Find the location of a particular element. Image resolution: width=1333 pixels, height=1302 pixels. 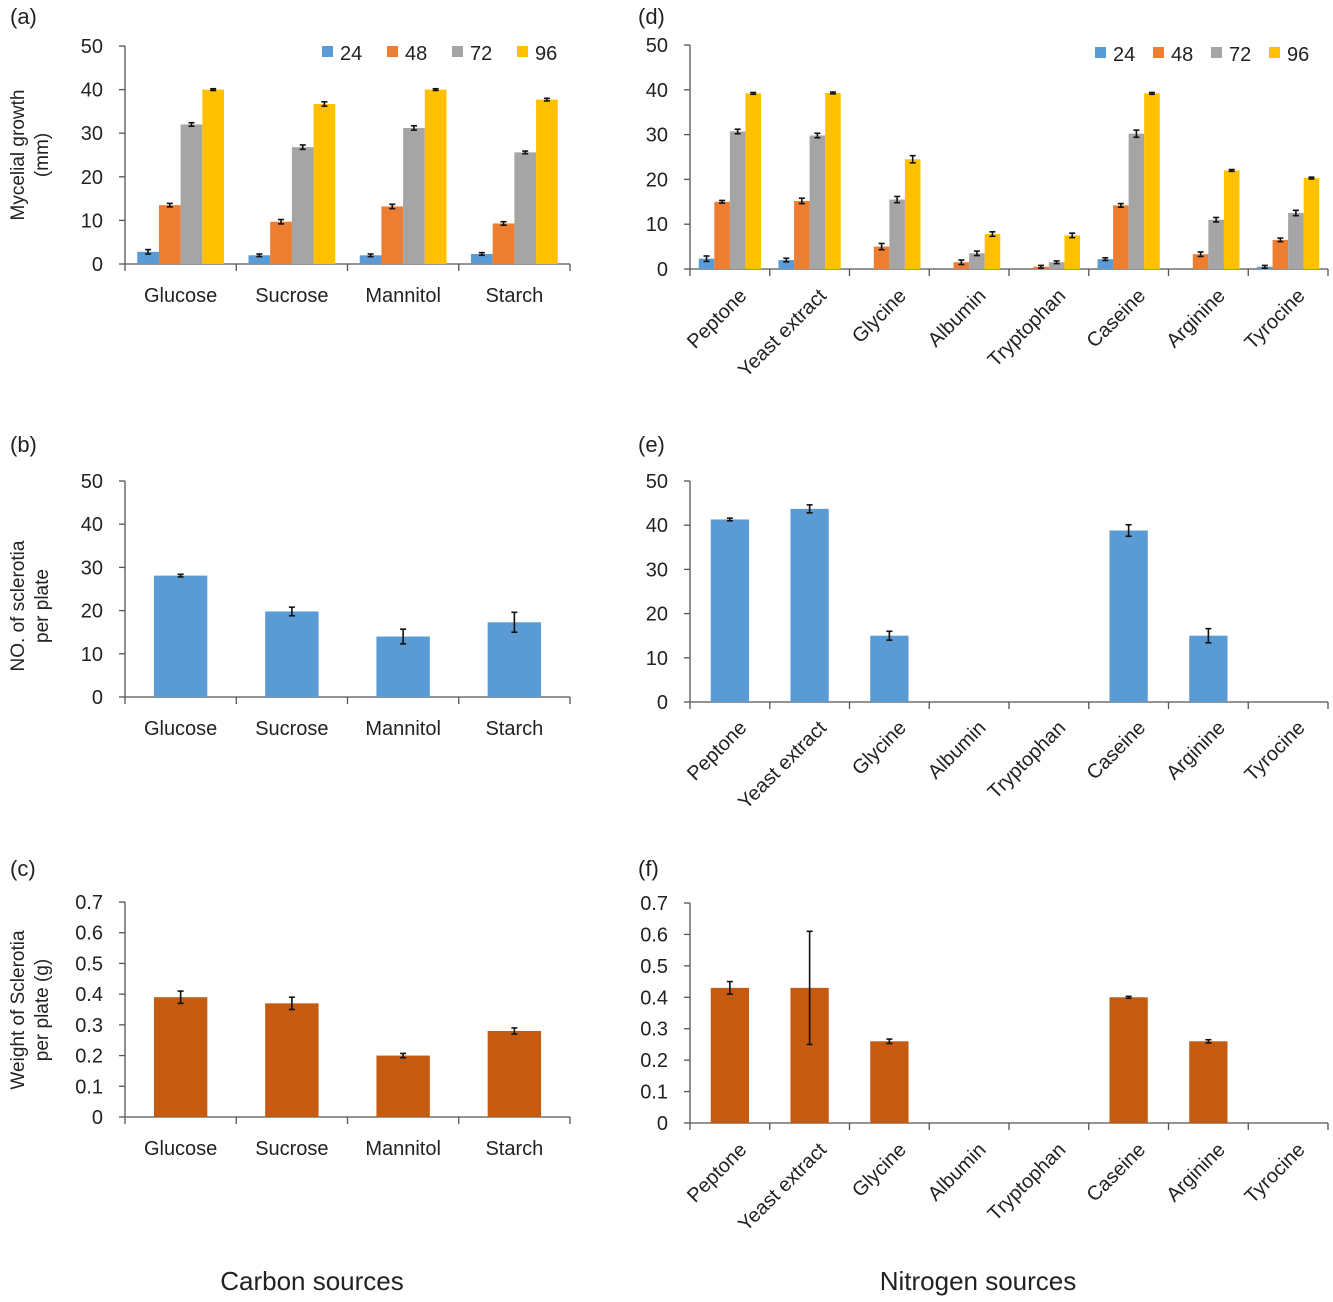

y-axis-label: Mycelial growth (mm) is located at coordinates (30, 155).